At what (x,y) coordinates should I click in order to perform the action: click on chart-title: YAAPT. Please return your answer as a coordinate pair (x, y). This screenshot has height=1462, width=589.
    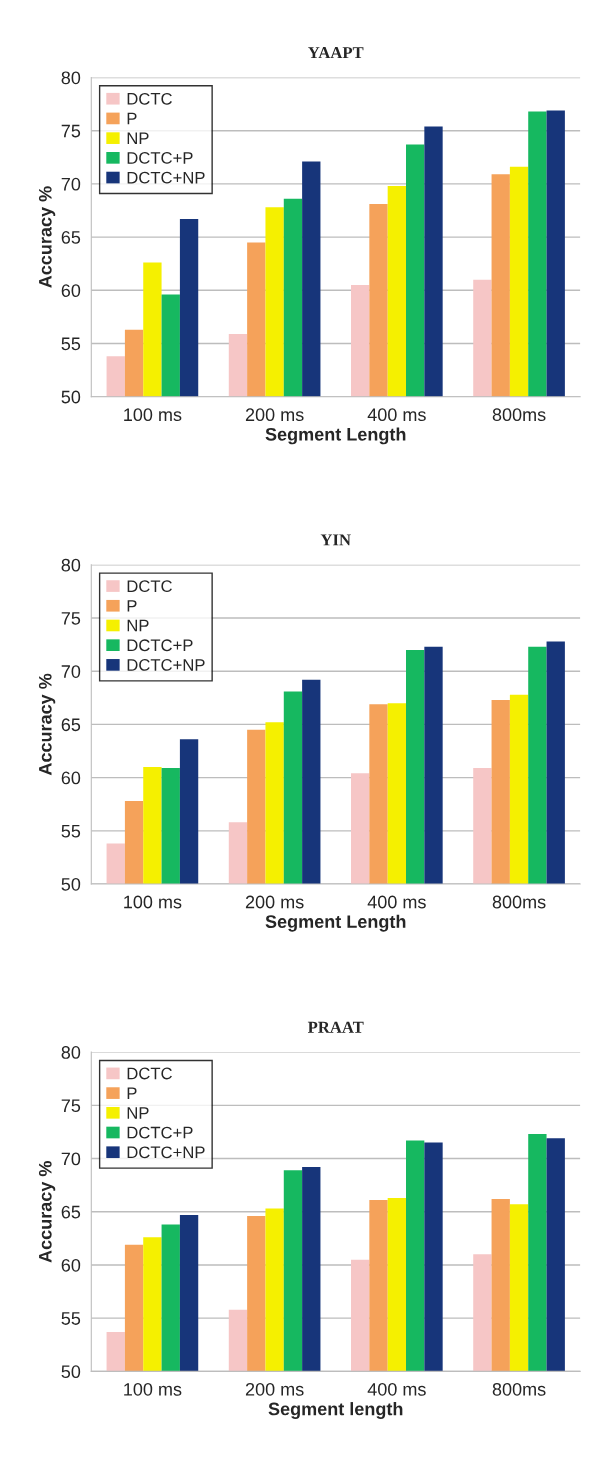
    Looking at the image, I should click on (336, 53).